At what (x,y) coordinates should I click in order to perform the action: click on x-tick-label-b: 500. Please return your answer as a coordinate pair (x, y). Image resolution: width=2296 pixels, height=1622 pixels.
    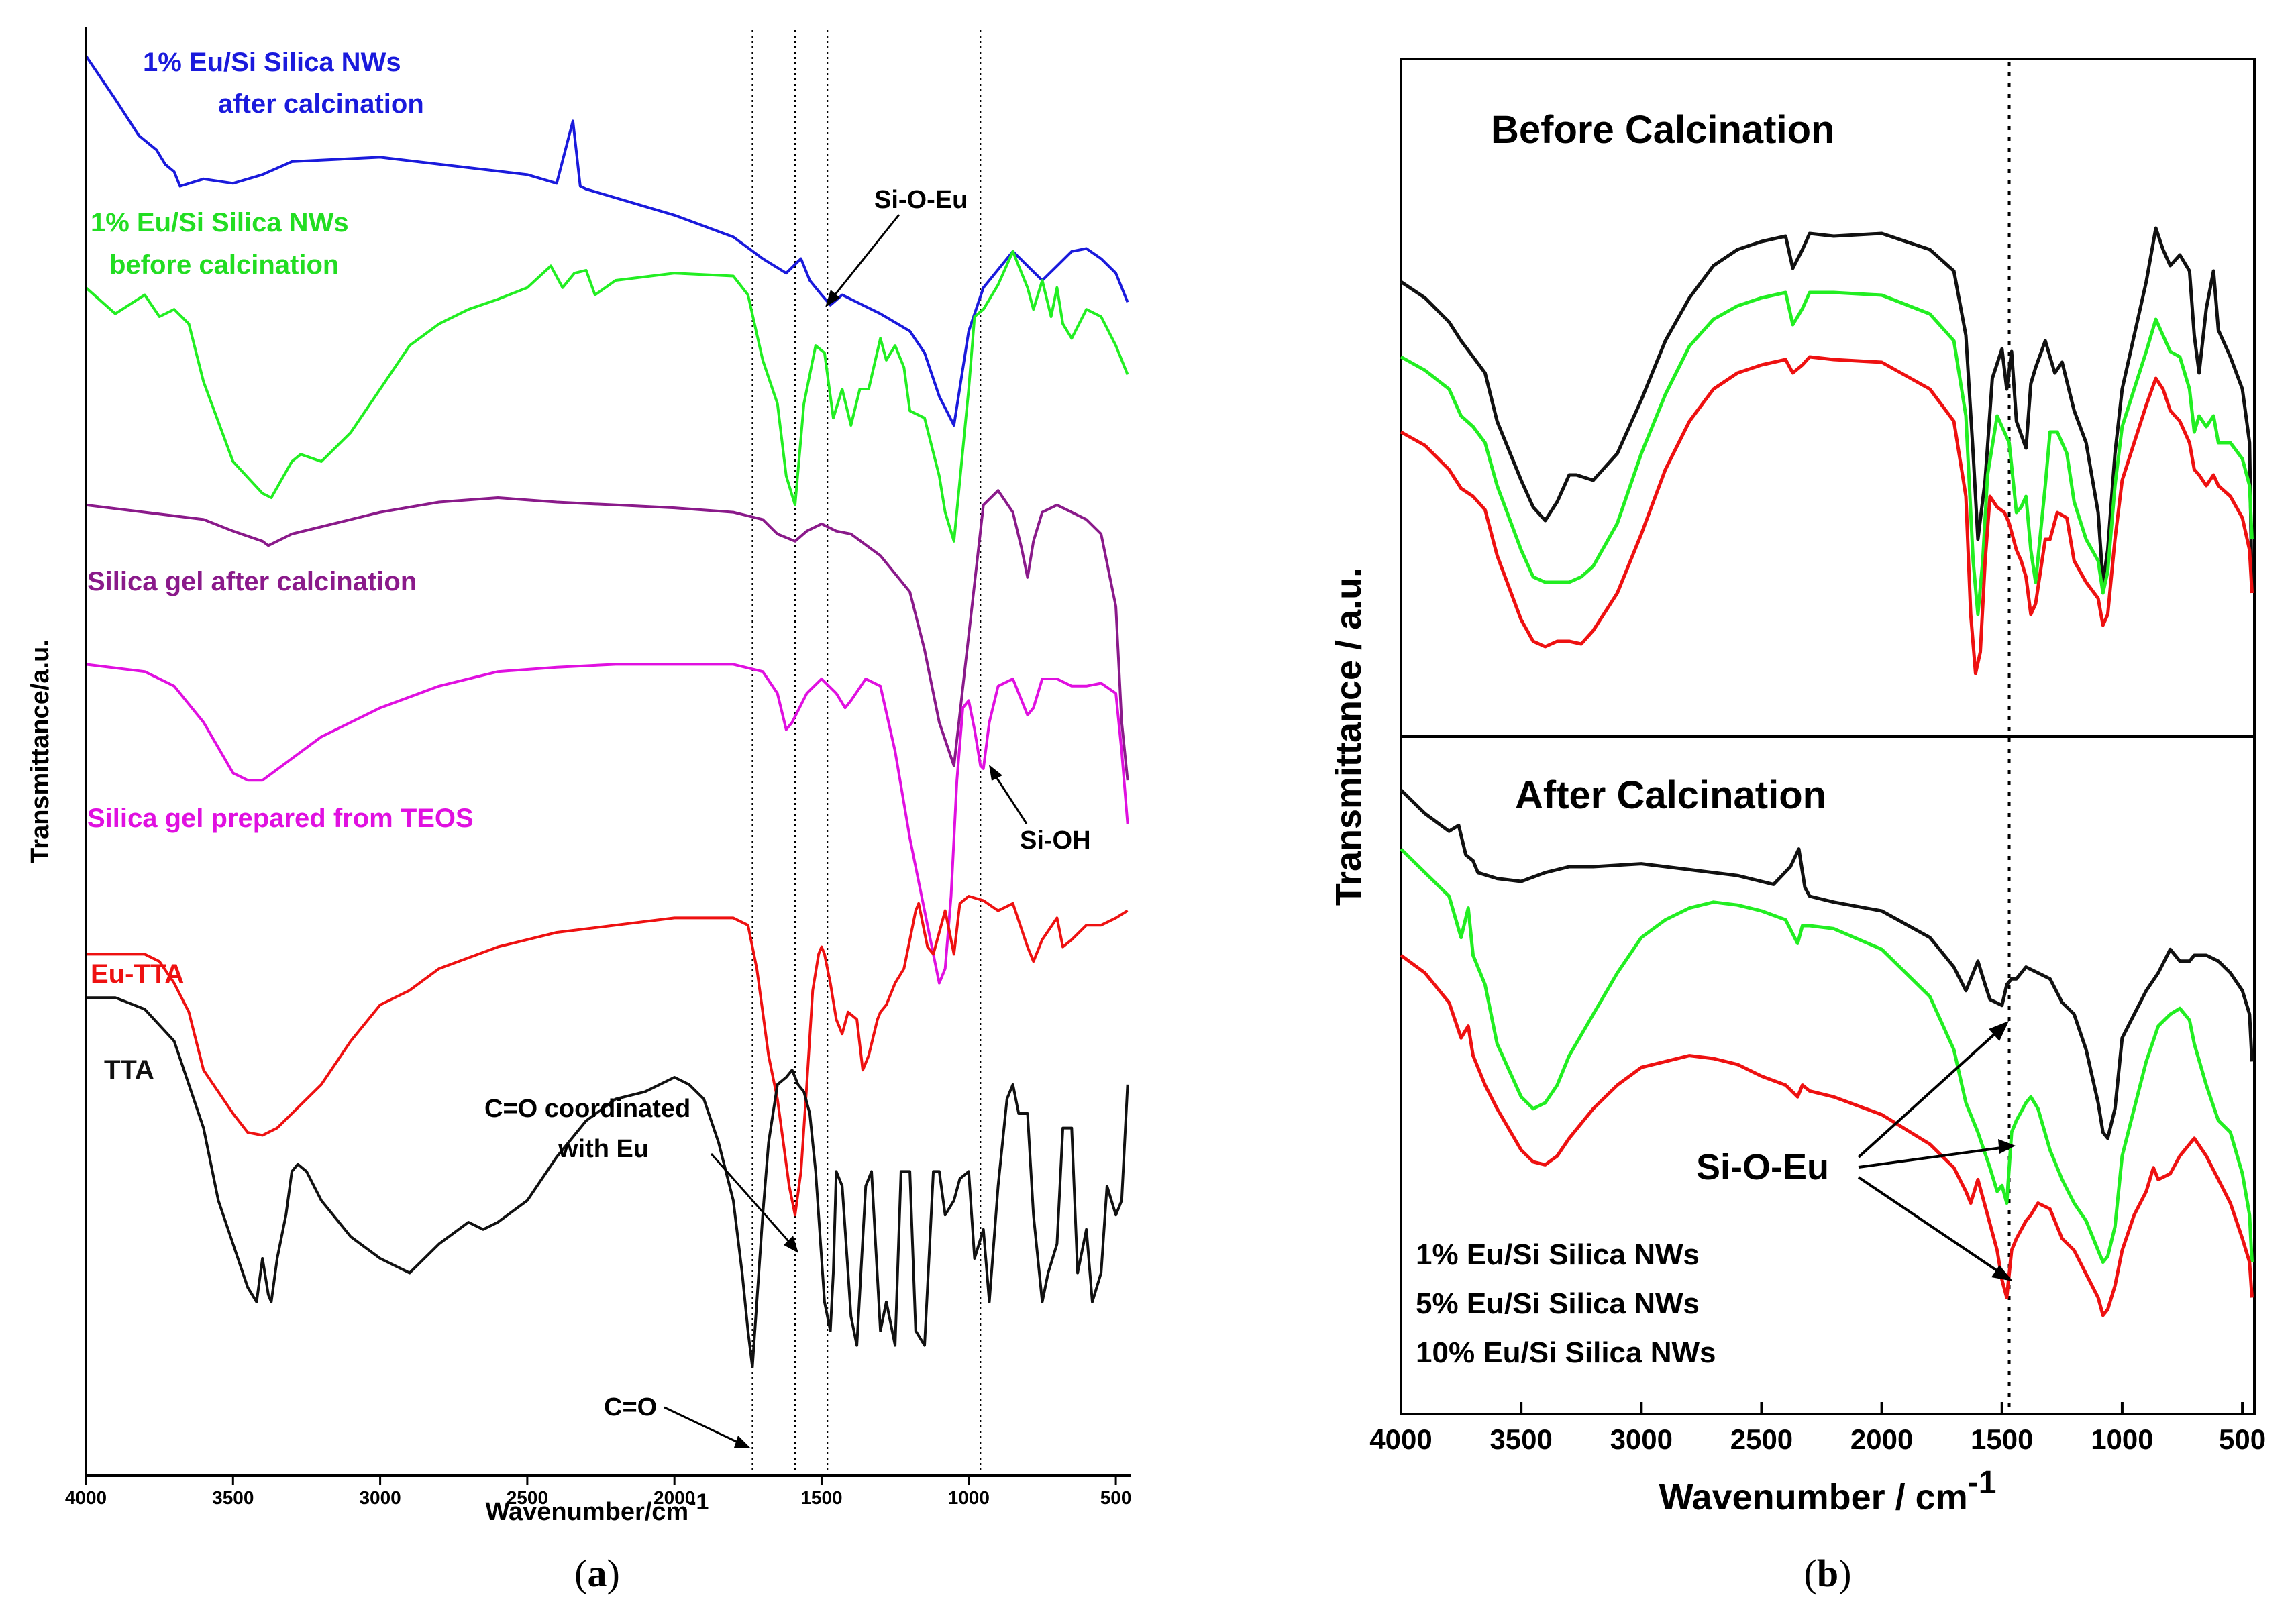
    Looking at the image, I should click on (2242, 1439).